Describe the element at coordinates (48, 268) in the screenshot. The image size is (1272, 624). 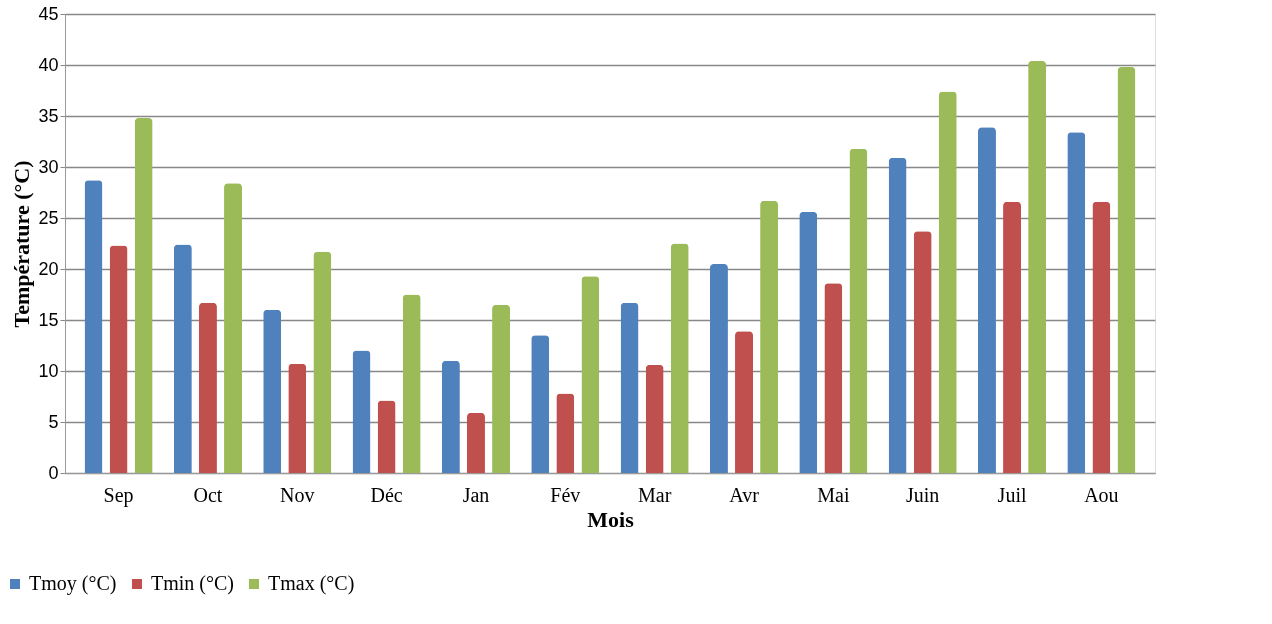
I see `y-tick-label: 20` at that location.